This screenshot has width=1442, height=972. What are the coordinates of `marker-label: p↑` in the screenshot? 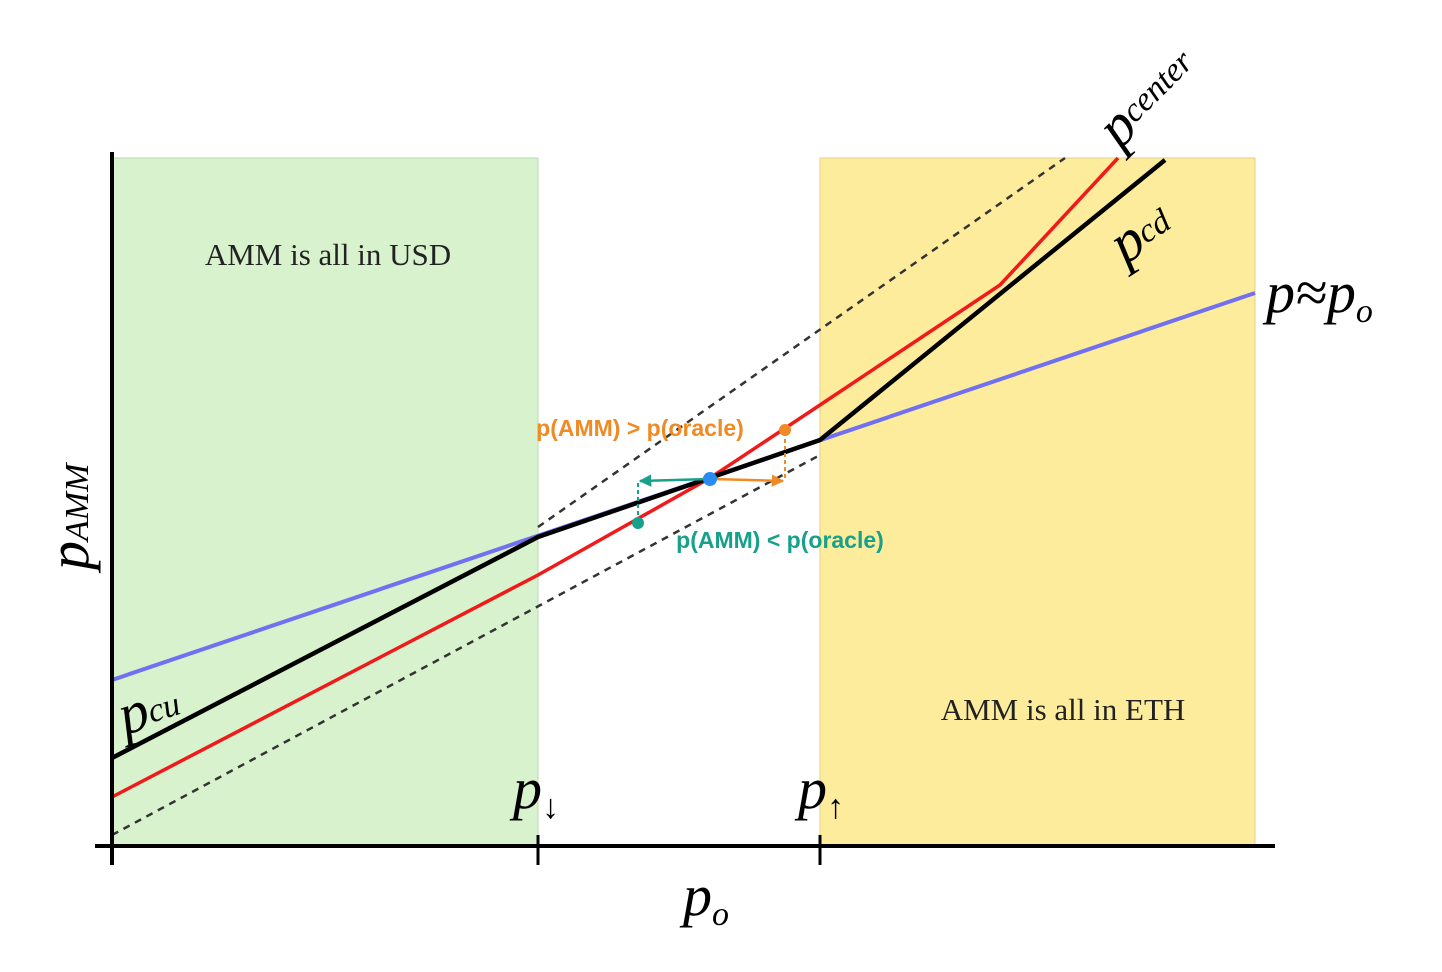 It's located at (819, 791).